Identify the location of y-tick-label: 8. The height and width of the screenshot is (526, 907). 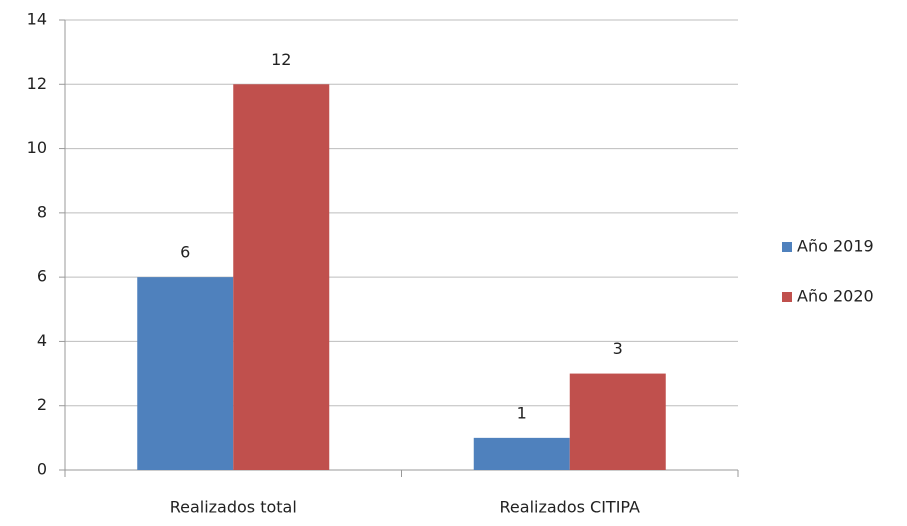
(42, 211).